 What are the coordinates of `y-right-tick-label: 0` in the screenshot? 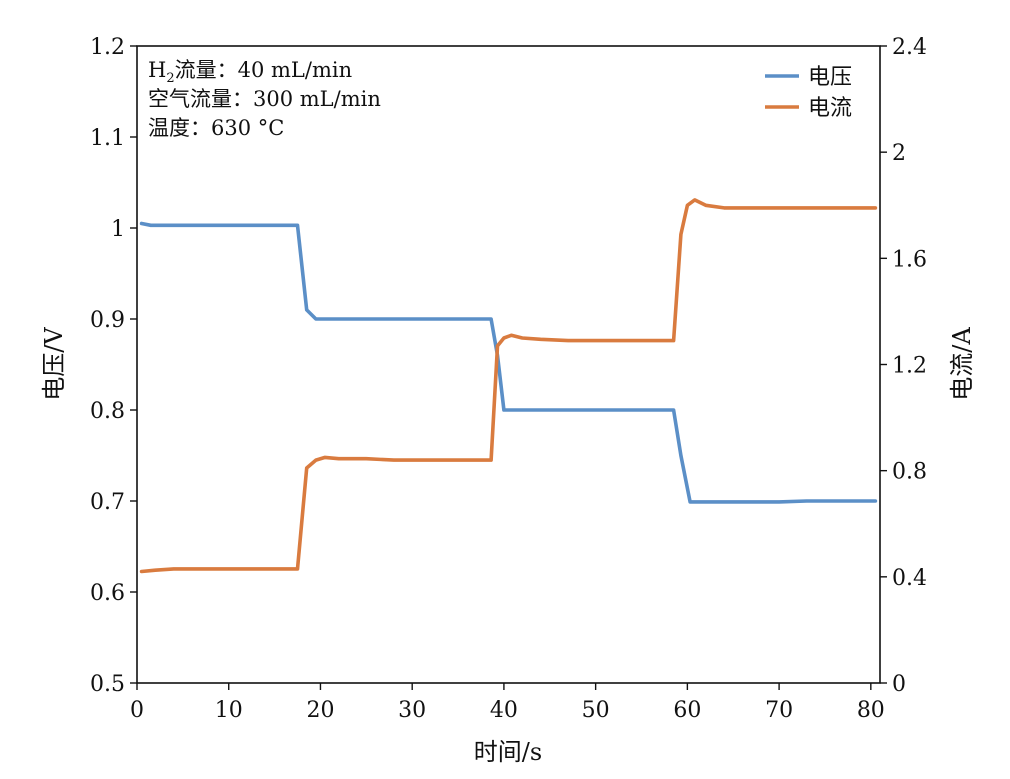 It's located at (899, 684).